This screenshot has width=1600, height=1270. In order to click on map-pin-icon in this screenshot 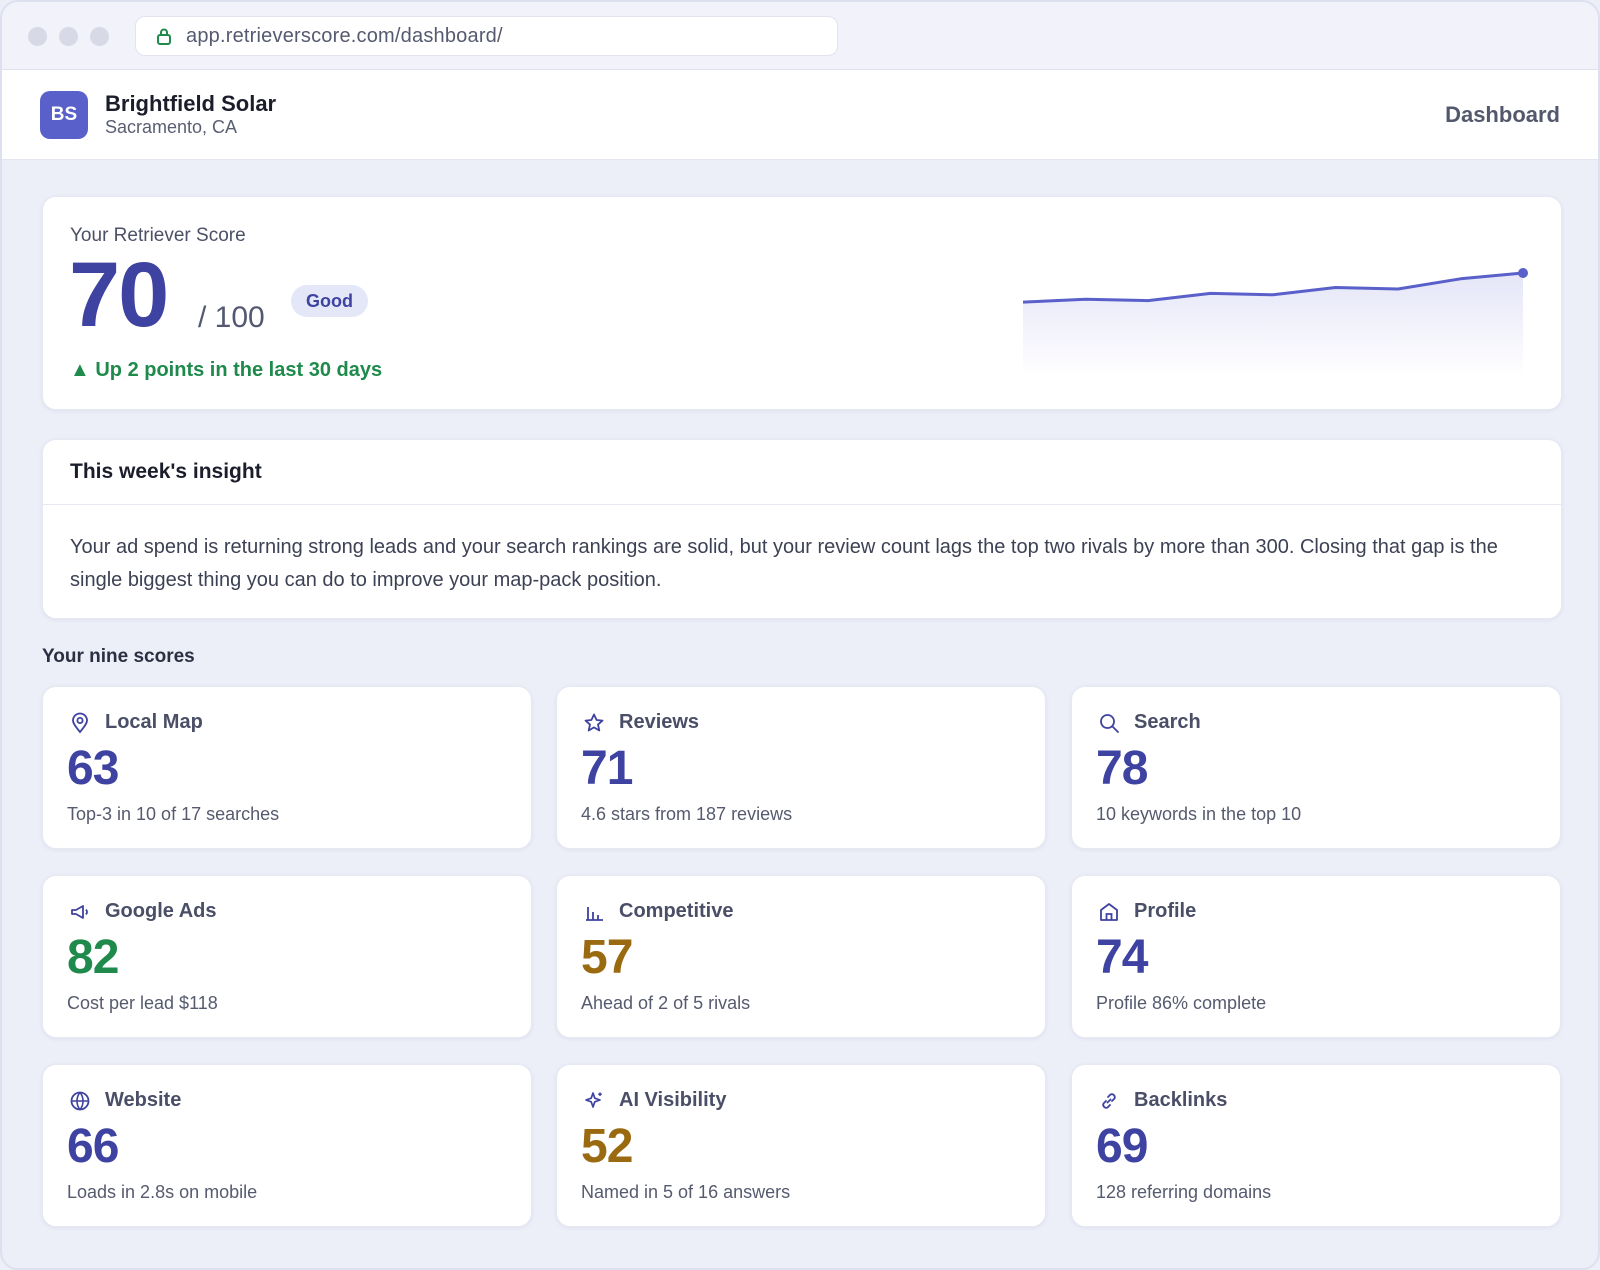, I will do `click(80, 723)`.